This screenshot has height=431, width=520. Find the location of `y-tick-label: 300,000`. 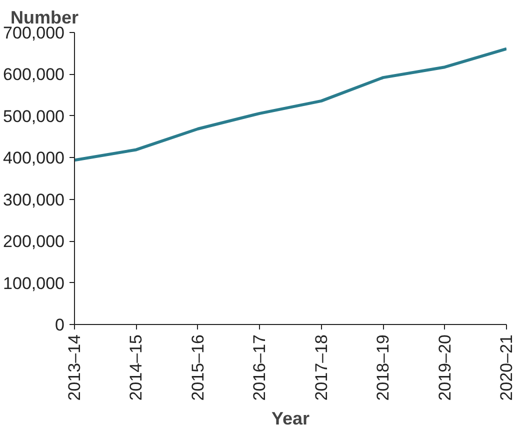

y-tick-label: 300,000 is located at coordinates (33, 200).